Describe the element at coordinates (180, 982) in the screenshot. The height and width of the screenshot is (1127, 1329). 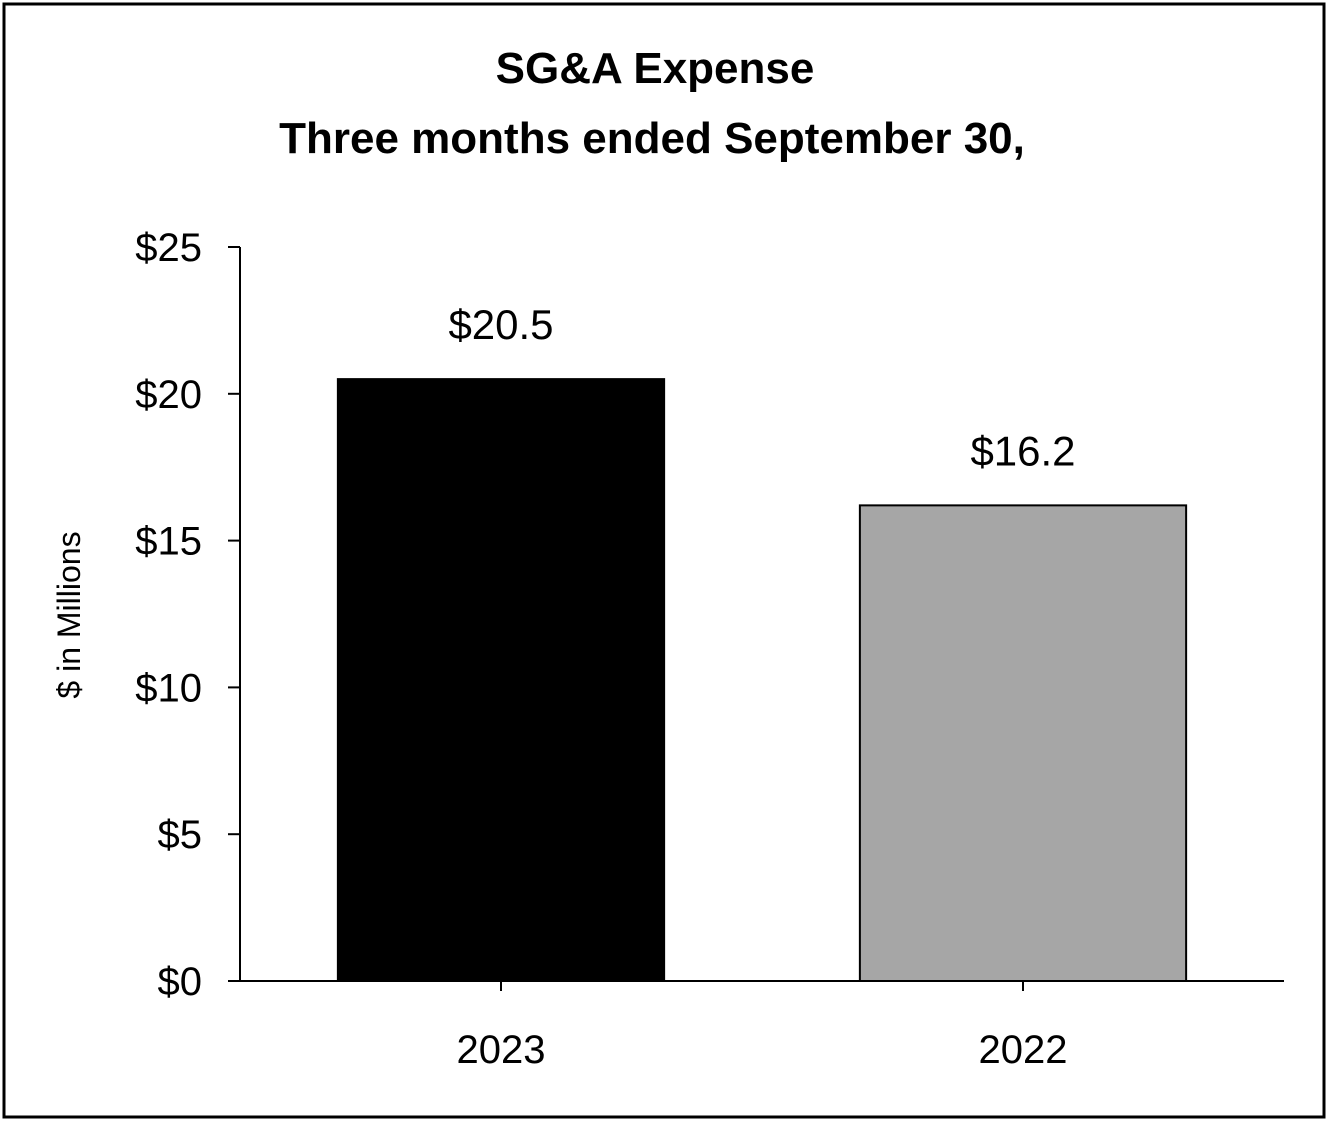
I see `y-tick-label: $0` at that location.